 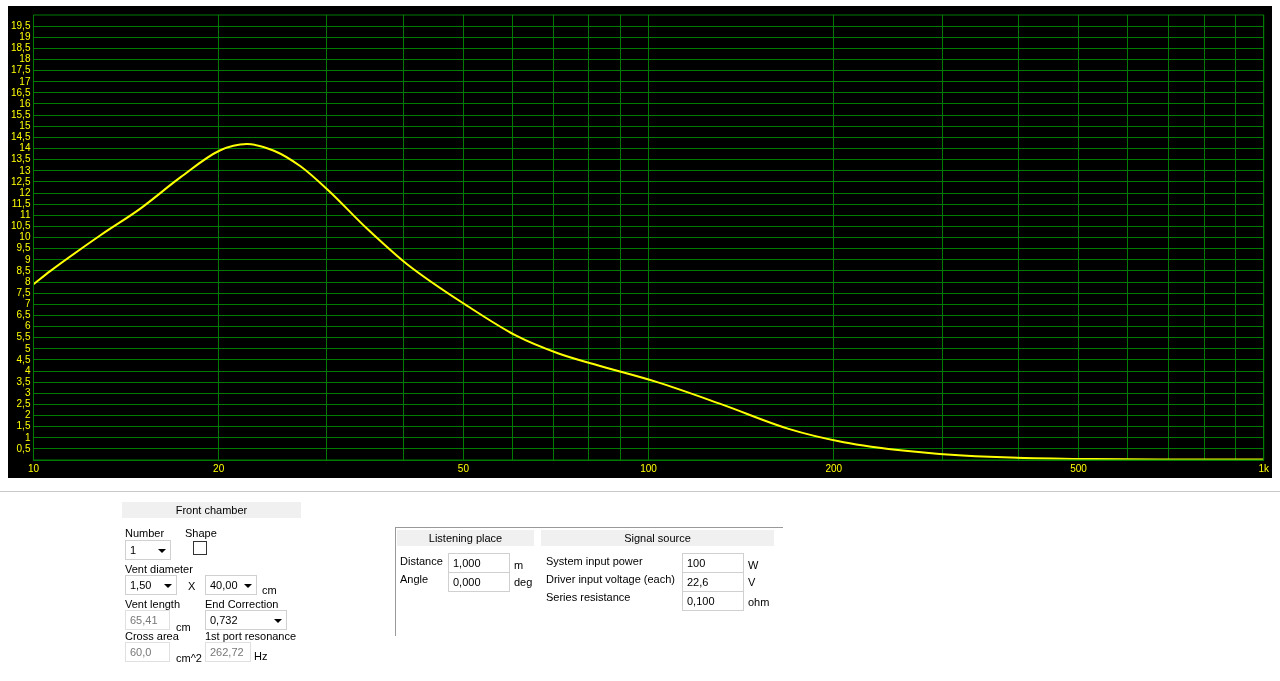 I want to click on y-tick-label: 10,5, so click(x=20, y=226).